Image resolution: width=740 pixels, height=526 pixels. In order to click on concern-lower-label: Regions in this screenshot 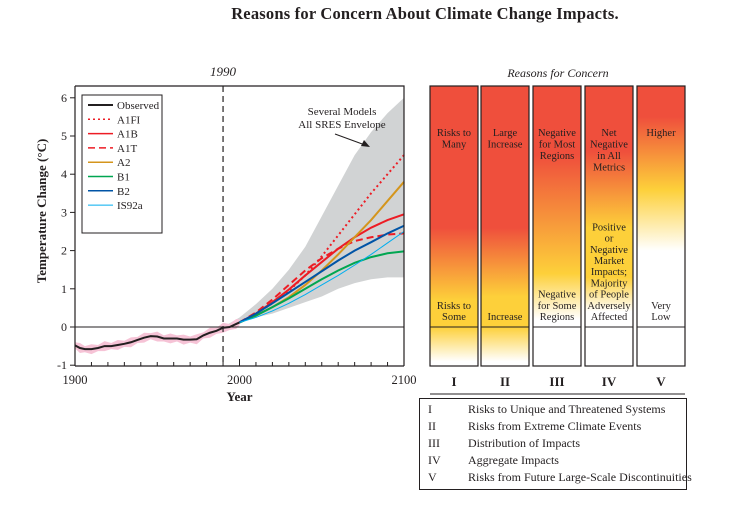, I will do `click(557, 317)`.